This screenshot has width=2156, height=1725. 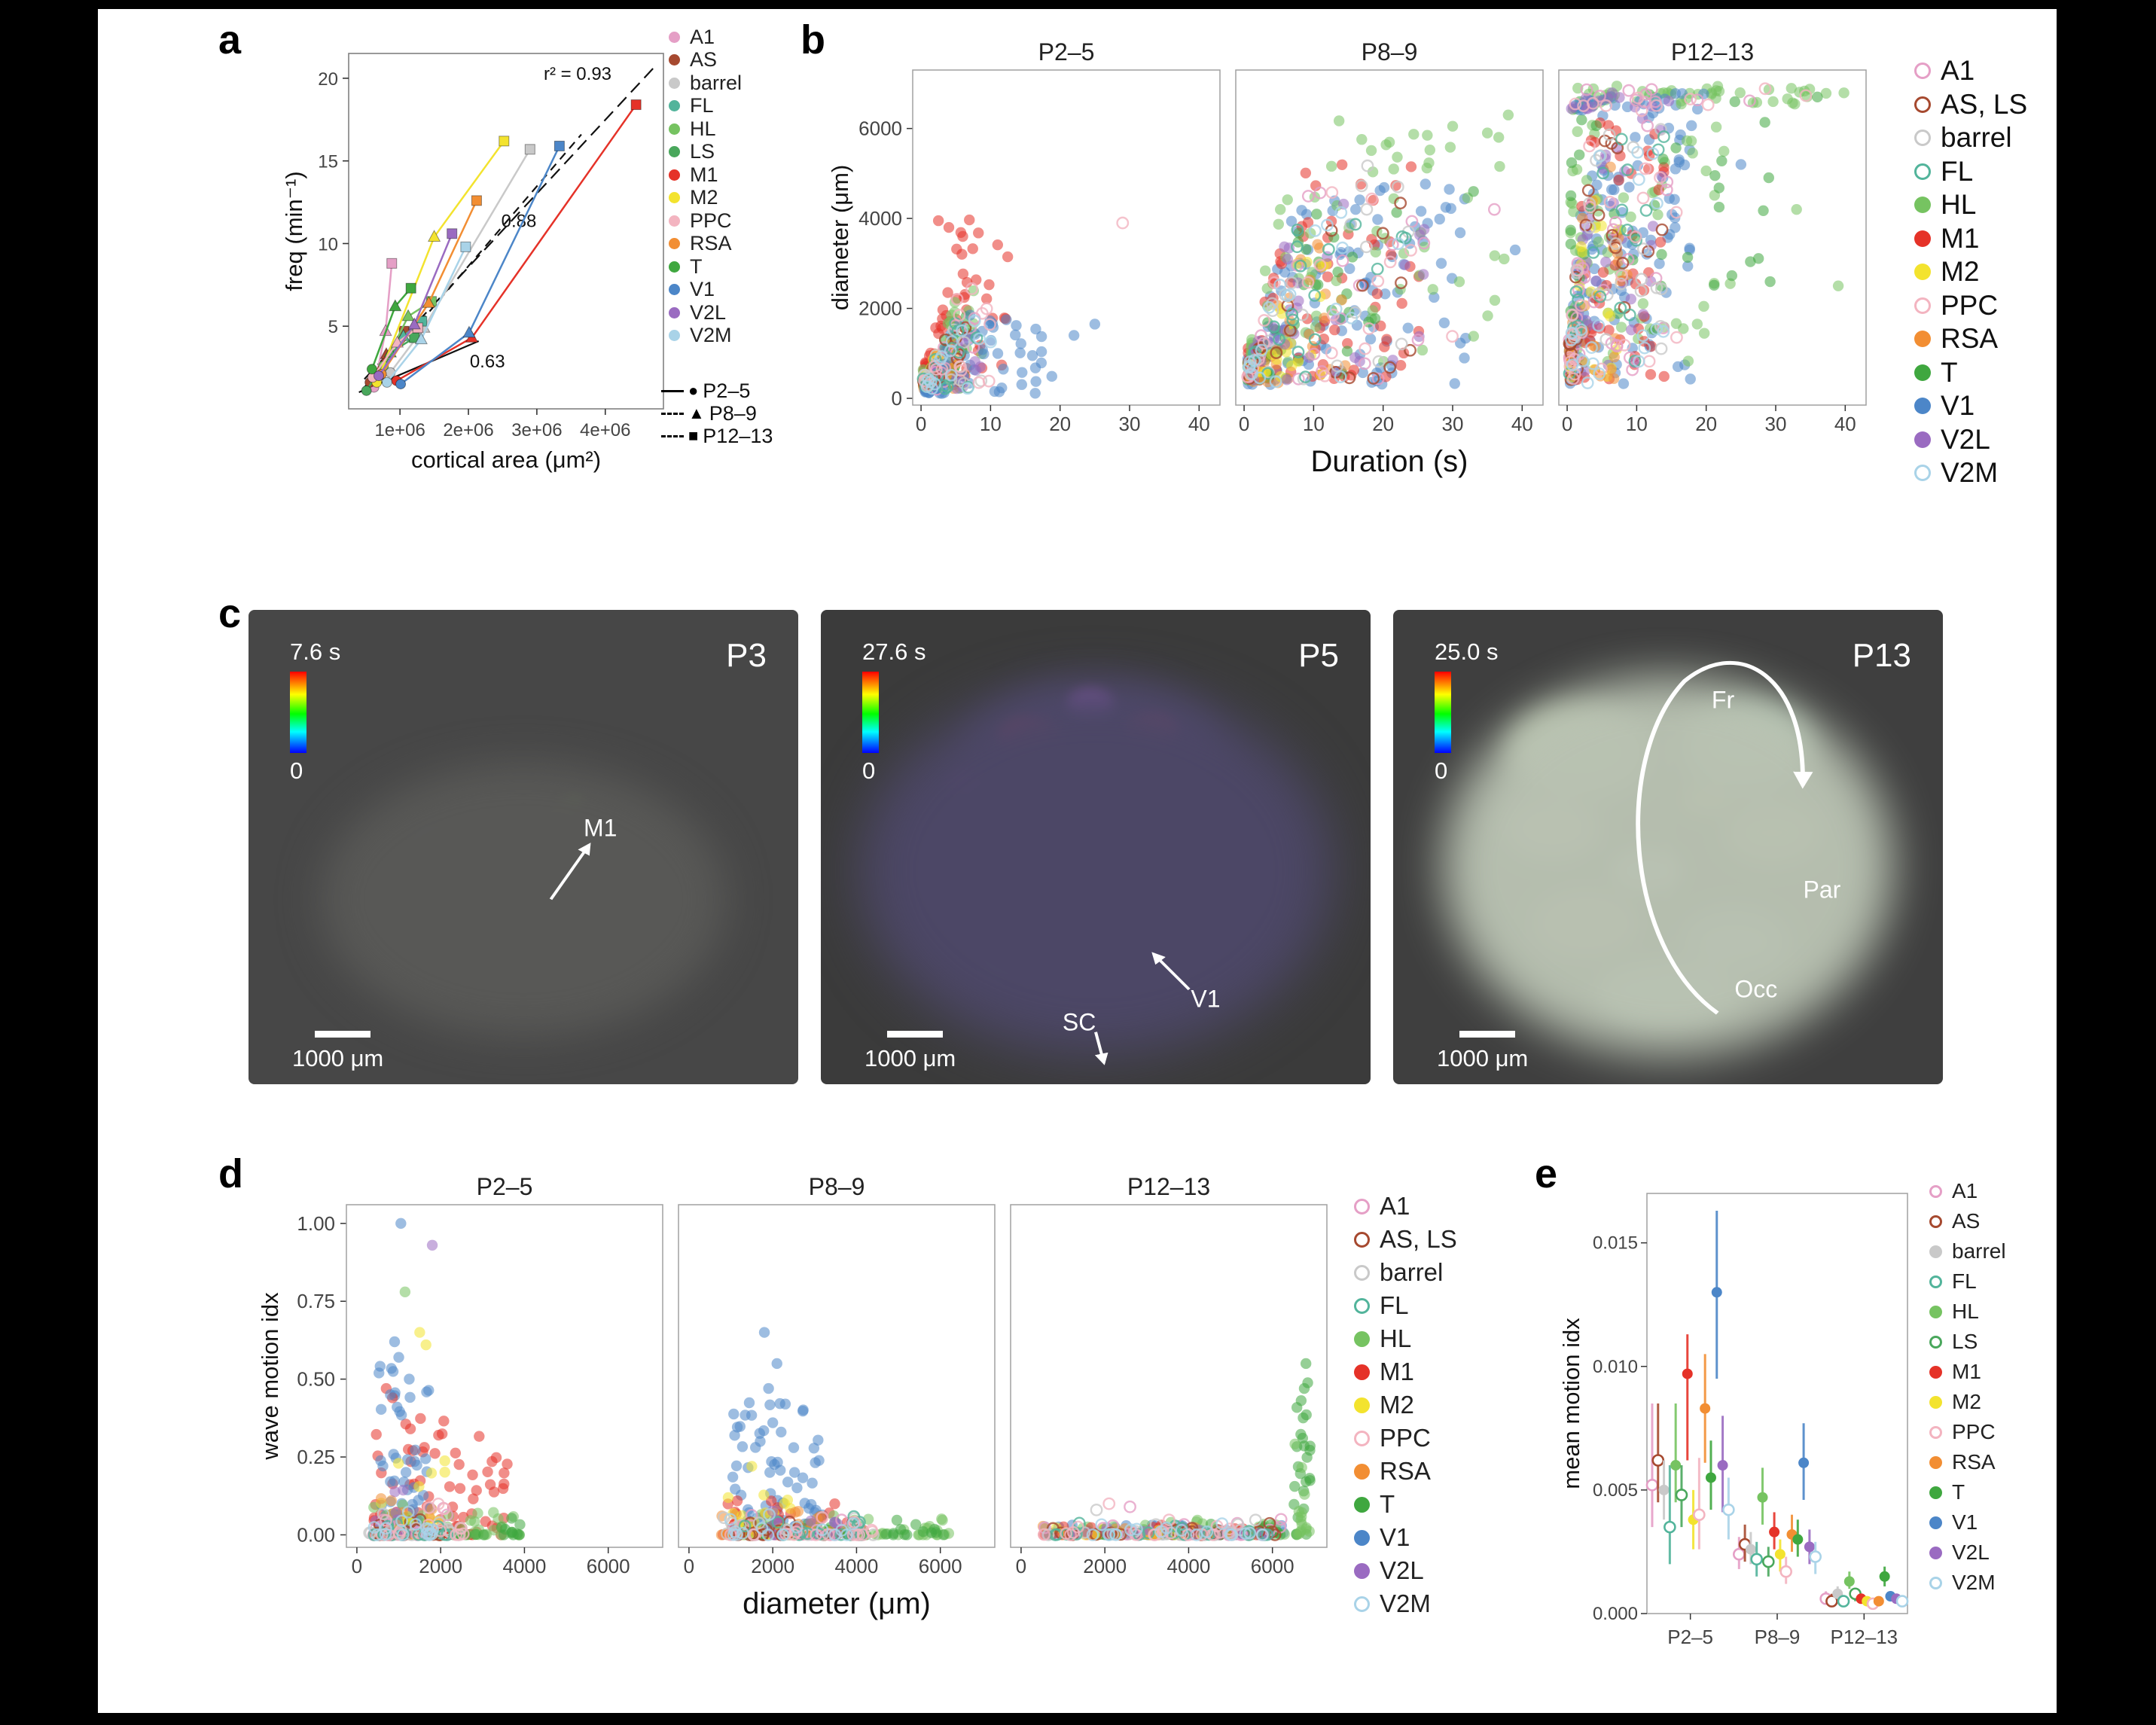 I want to click on panel-e-legend: A1 AS barrel FL HL LS M1 M2 PPC RSA T V1 V2L V2M, so click(x=1967, y=1387).